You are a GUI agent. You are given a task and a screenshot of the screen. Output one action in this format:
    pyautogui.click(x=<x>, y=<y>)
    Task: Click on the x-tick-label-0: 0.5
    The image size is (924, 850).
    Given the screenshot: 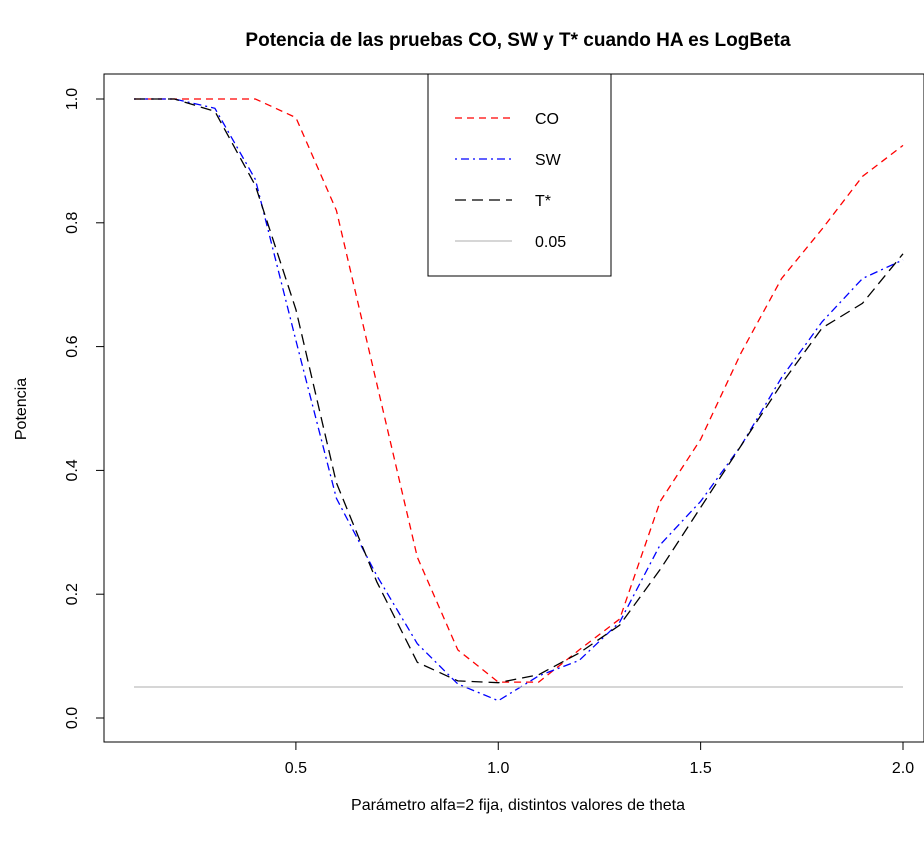 What is the action you would take?
    pyautogui.click(x=296, y=768)
    